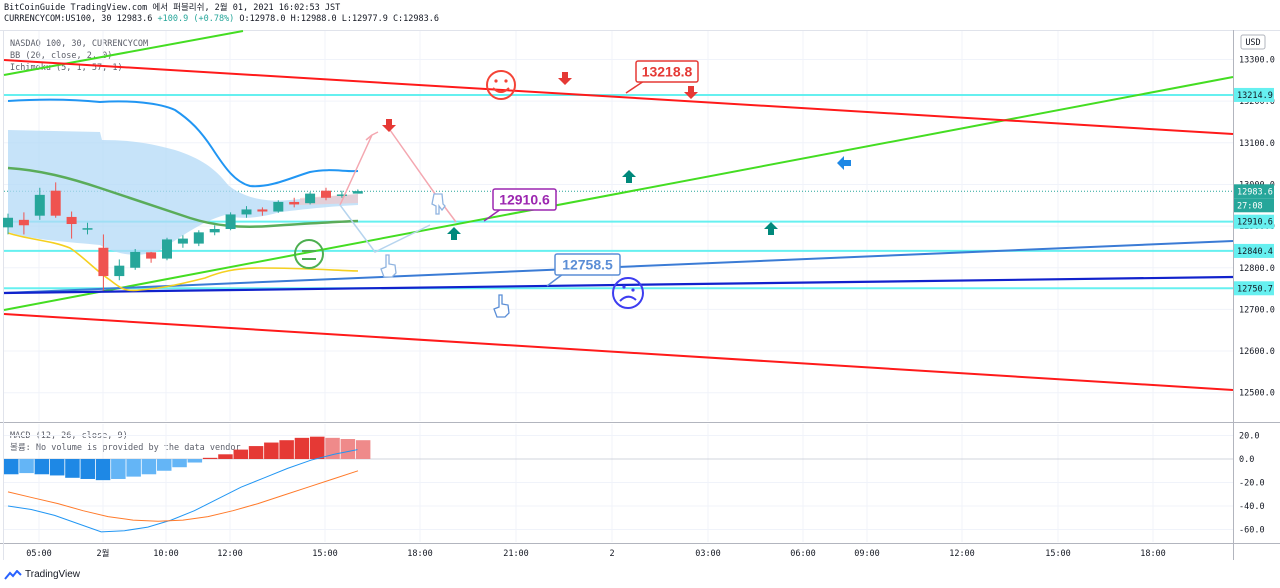 This screenshot has height=588, width=1280. What do you see at coordinates (1252, 507) in the screenshot?
I see `macd-tick-label: -40.0` at bounding box center [1252, 507].